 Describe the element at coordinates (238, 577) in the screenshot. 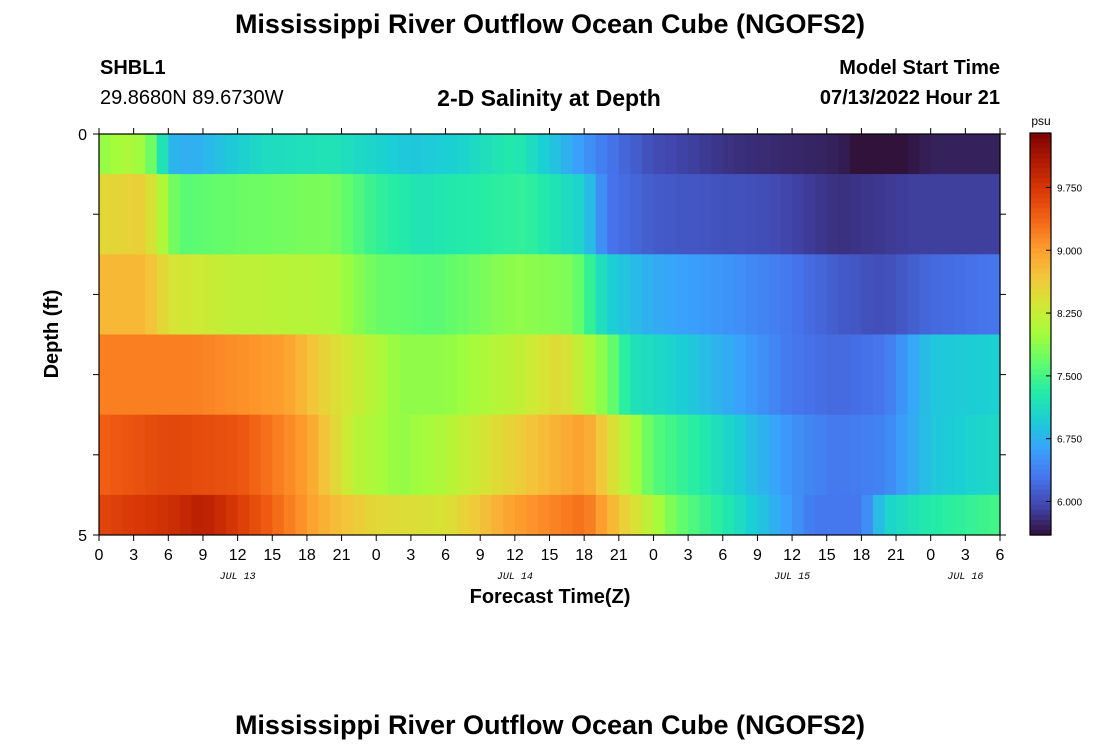

I see `date-label: JUL 13` at that location.